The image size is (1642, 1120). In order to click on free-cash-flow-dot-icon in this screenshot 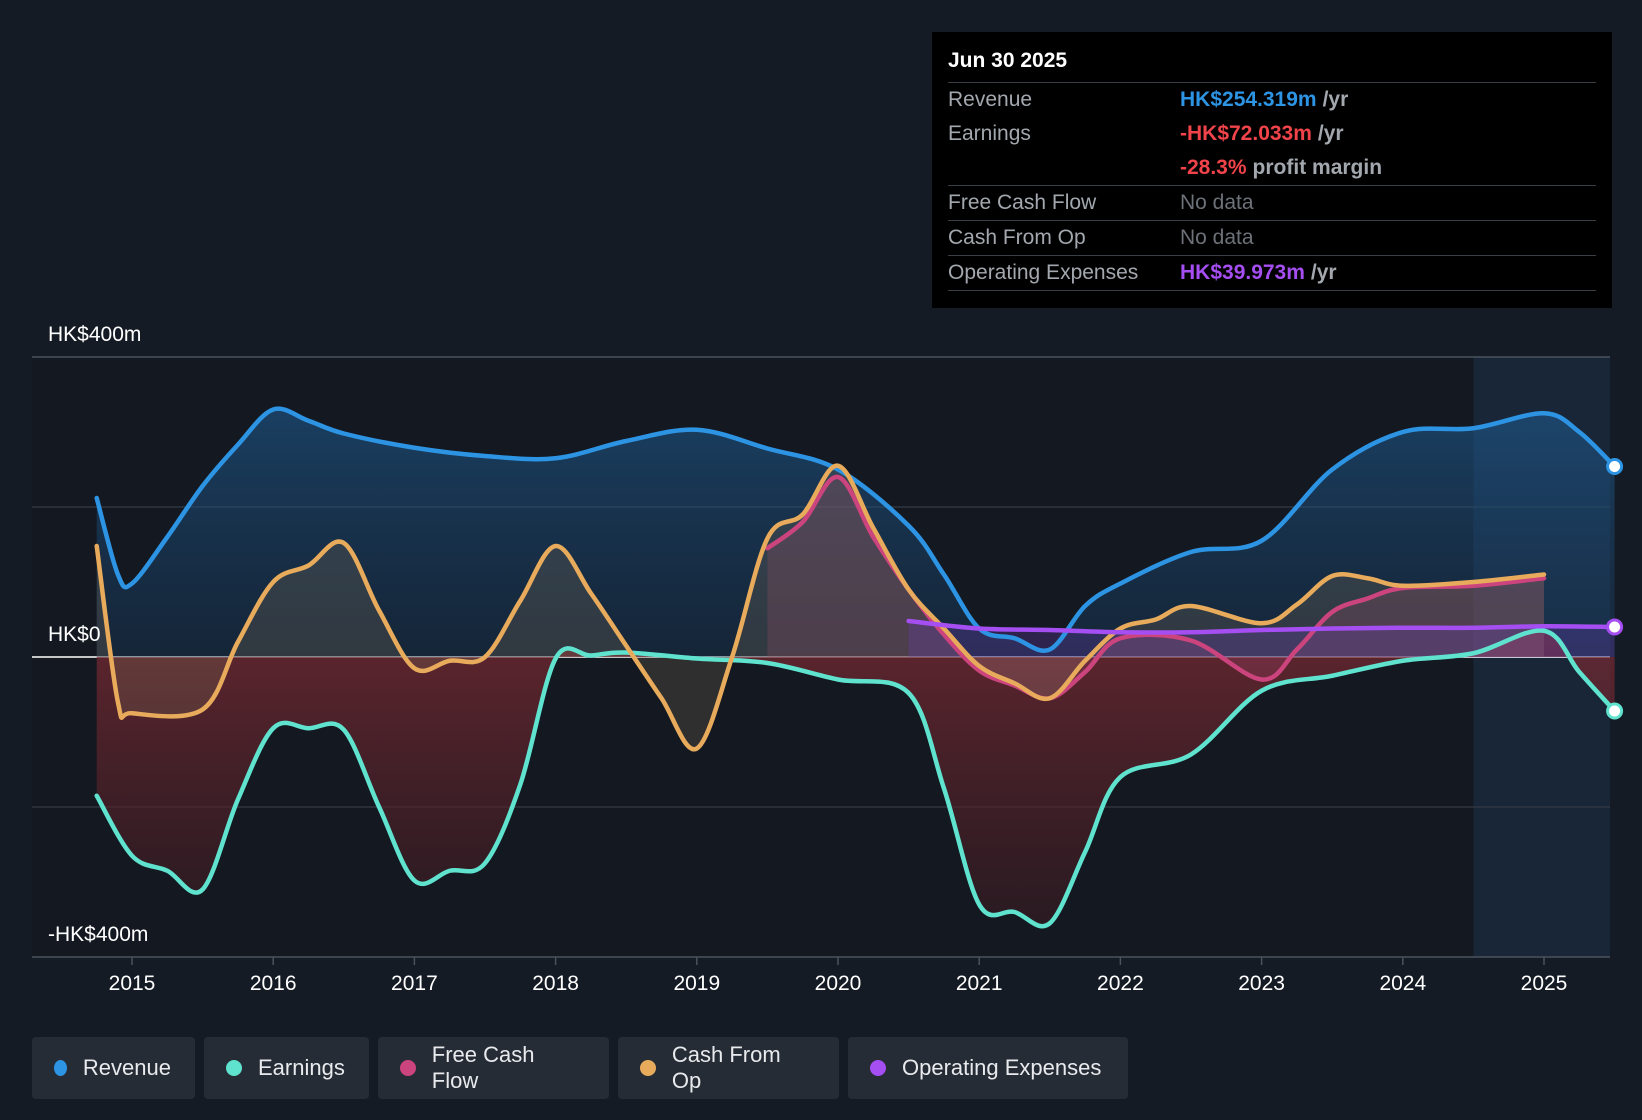, I will do `click(408, 1068)`.